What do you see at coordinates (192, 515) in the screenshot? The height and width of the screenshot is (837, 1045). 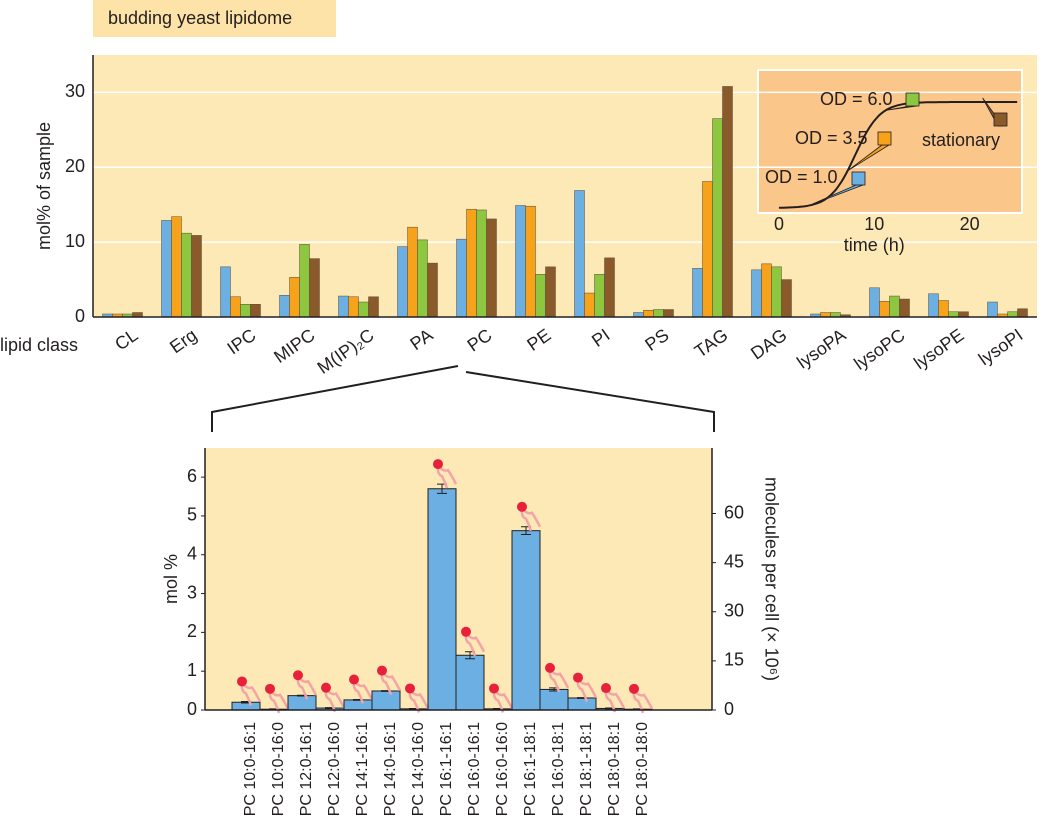 I see `y-tick-label: 5` at bounding box center [192, 515].